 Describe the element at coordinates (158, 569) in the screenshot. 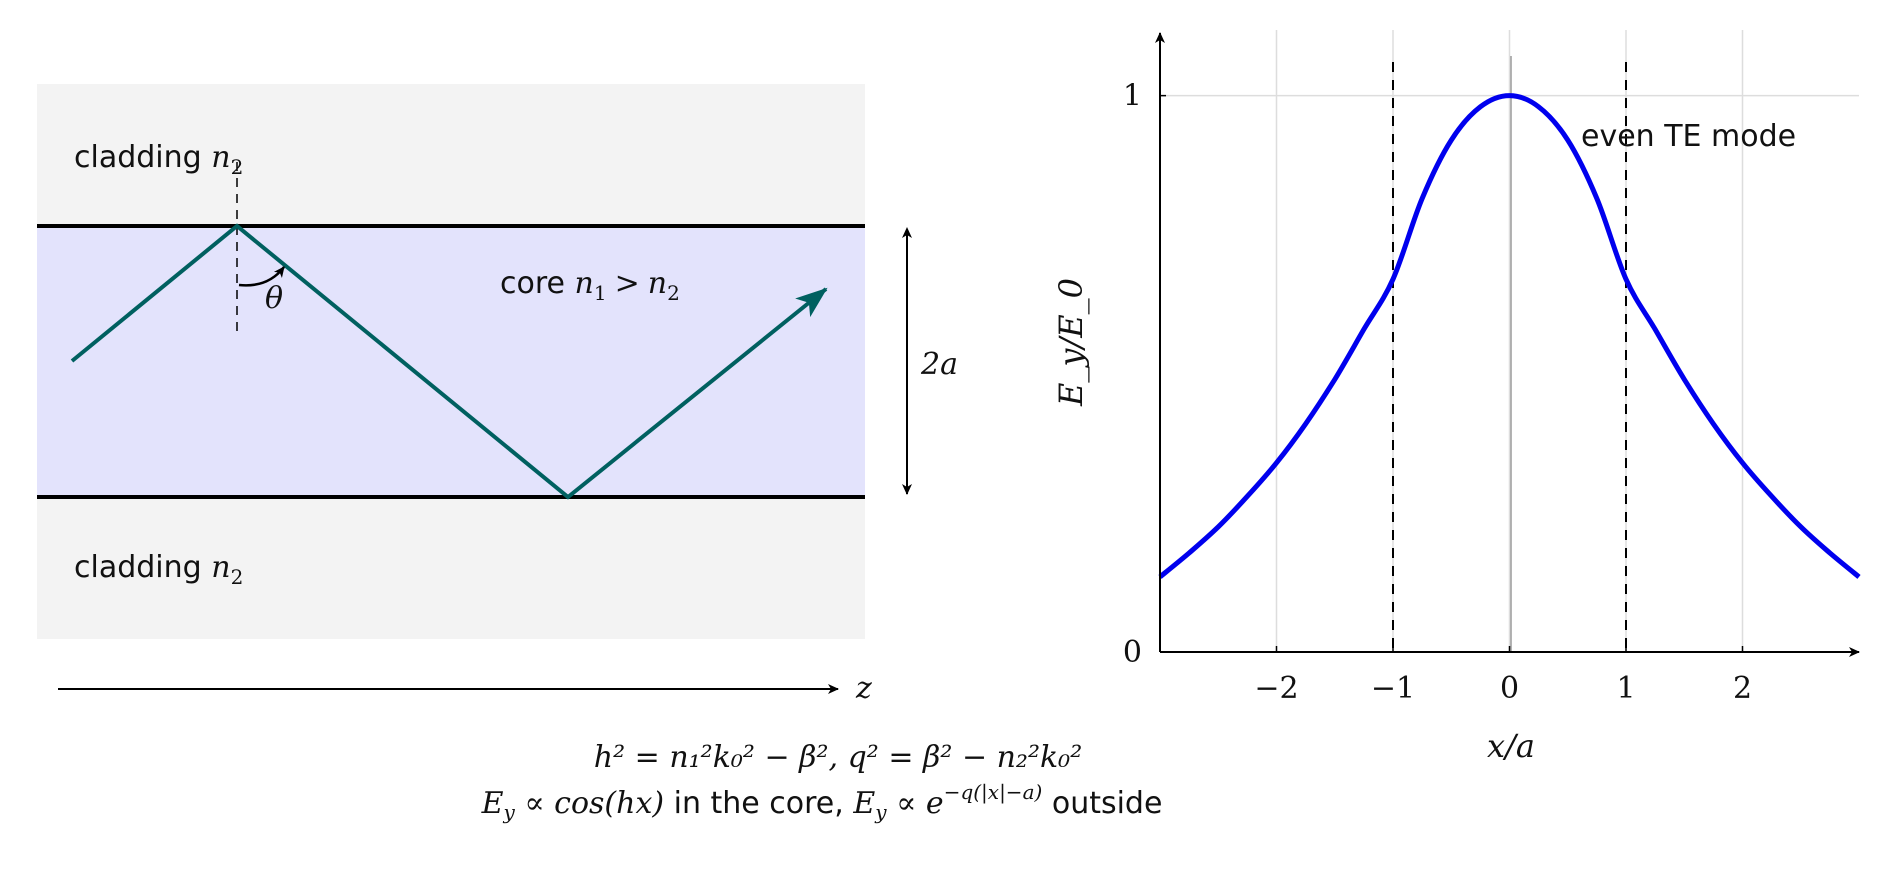

I see `cladding-bottom-label: cladding n2` at that location.